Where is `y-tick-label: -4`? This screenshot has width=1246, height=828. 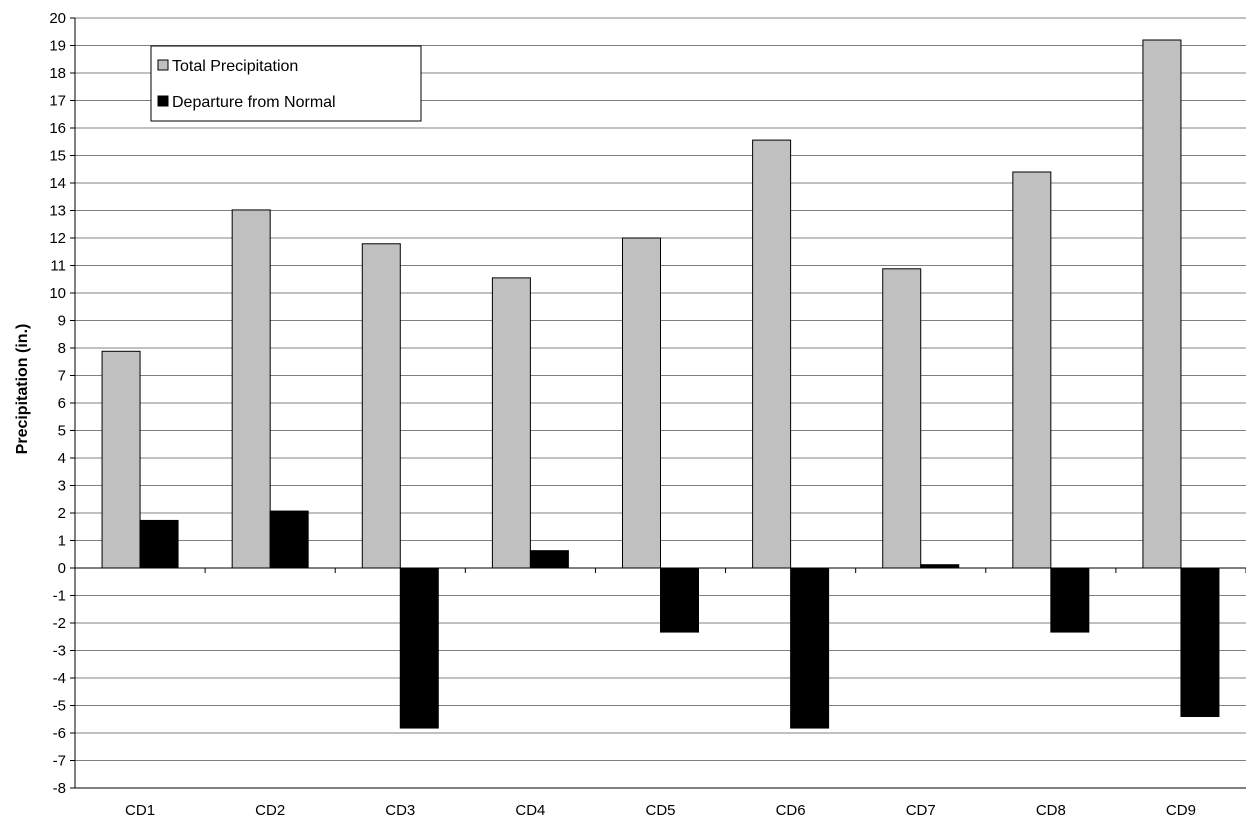 y-tick-label: -4 is located at coordinates (59, 678).